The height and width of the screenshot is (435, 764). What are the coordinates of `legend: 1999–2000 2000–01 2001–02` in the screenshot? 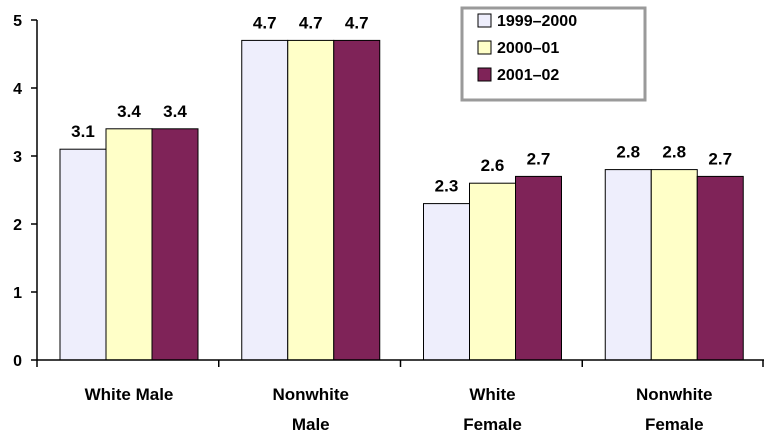 It's located at (553, 54).